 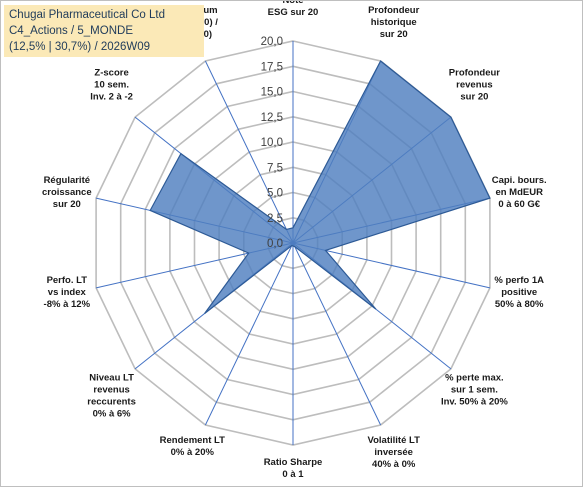 What do you see at coordinates (293, 9) in the screenshot?
I see `axis-label: NoteESG sur 20` at bounding box center [293, 9].